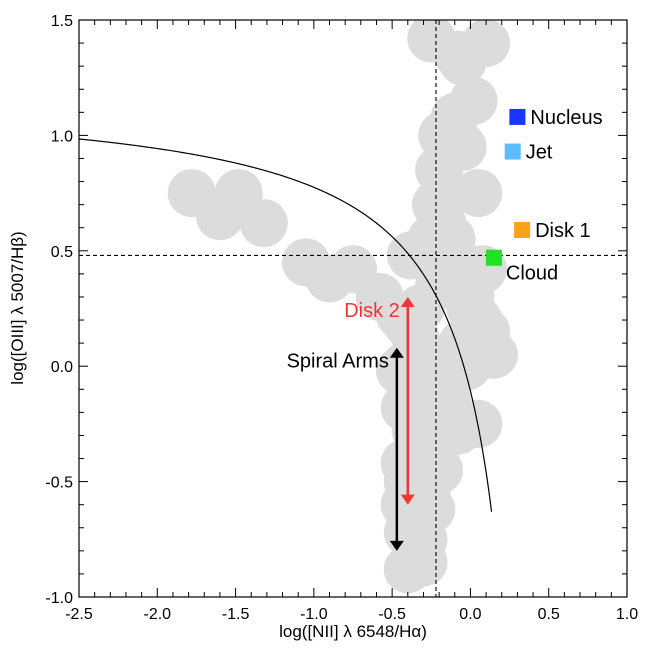 The width and height of the screenshot is (648, 648). Describe the element at coordinates (532, 274) in the screenshot. I see `cloud-label: Cloud` at that location.